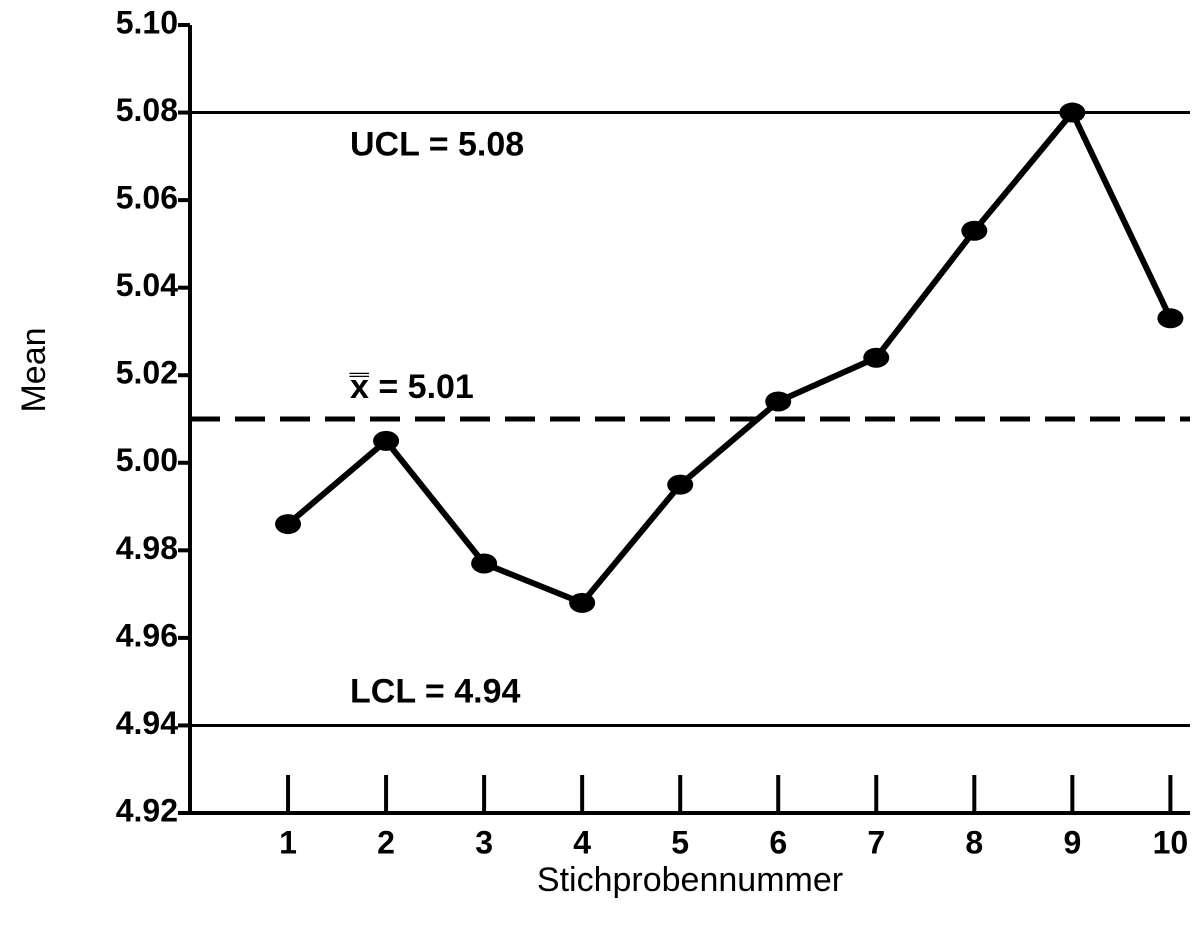 Image resolution: width=1198 pixels, height=928 pixels. What do you see at coordinates (690, 880) in the screenshot?
I see `x-axis-label: Stichprobennummer` at bounding box center [690, 880].